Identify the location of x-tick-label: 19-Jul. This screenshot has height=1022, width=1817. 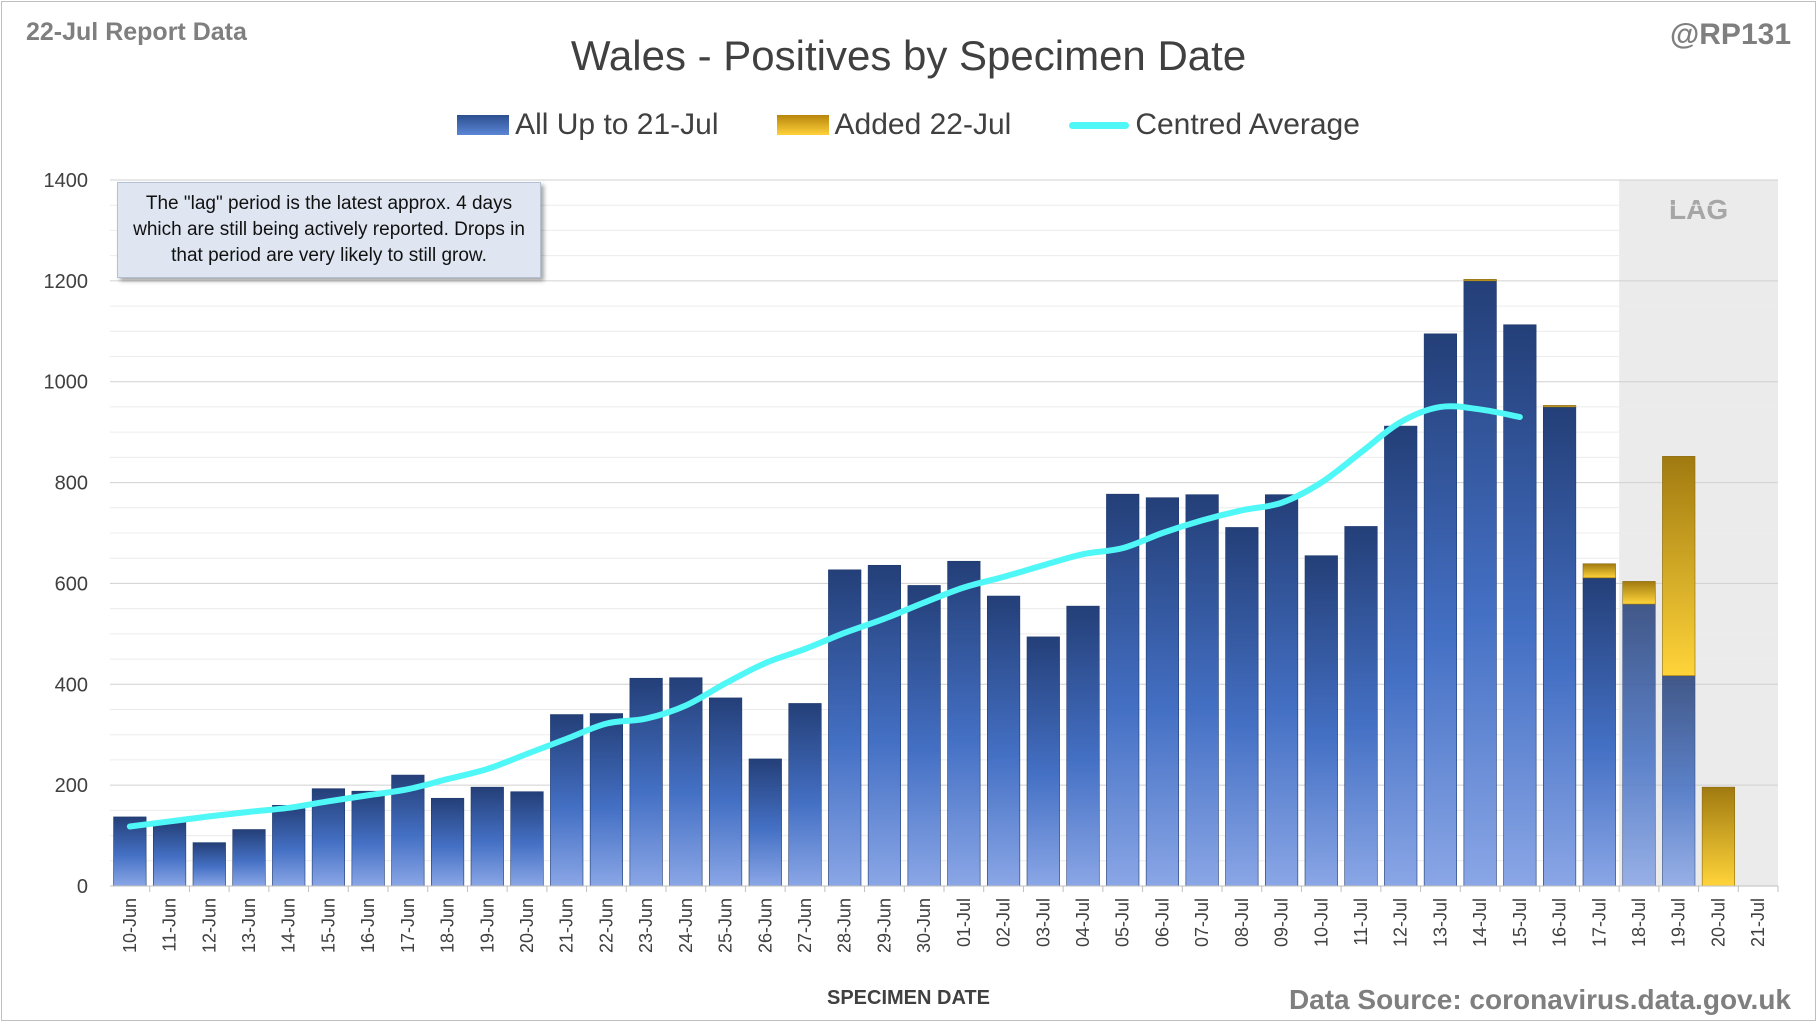
(1679, 922).